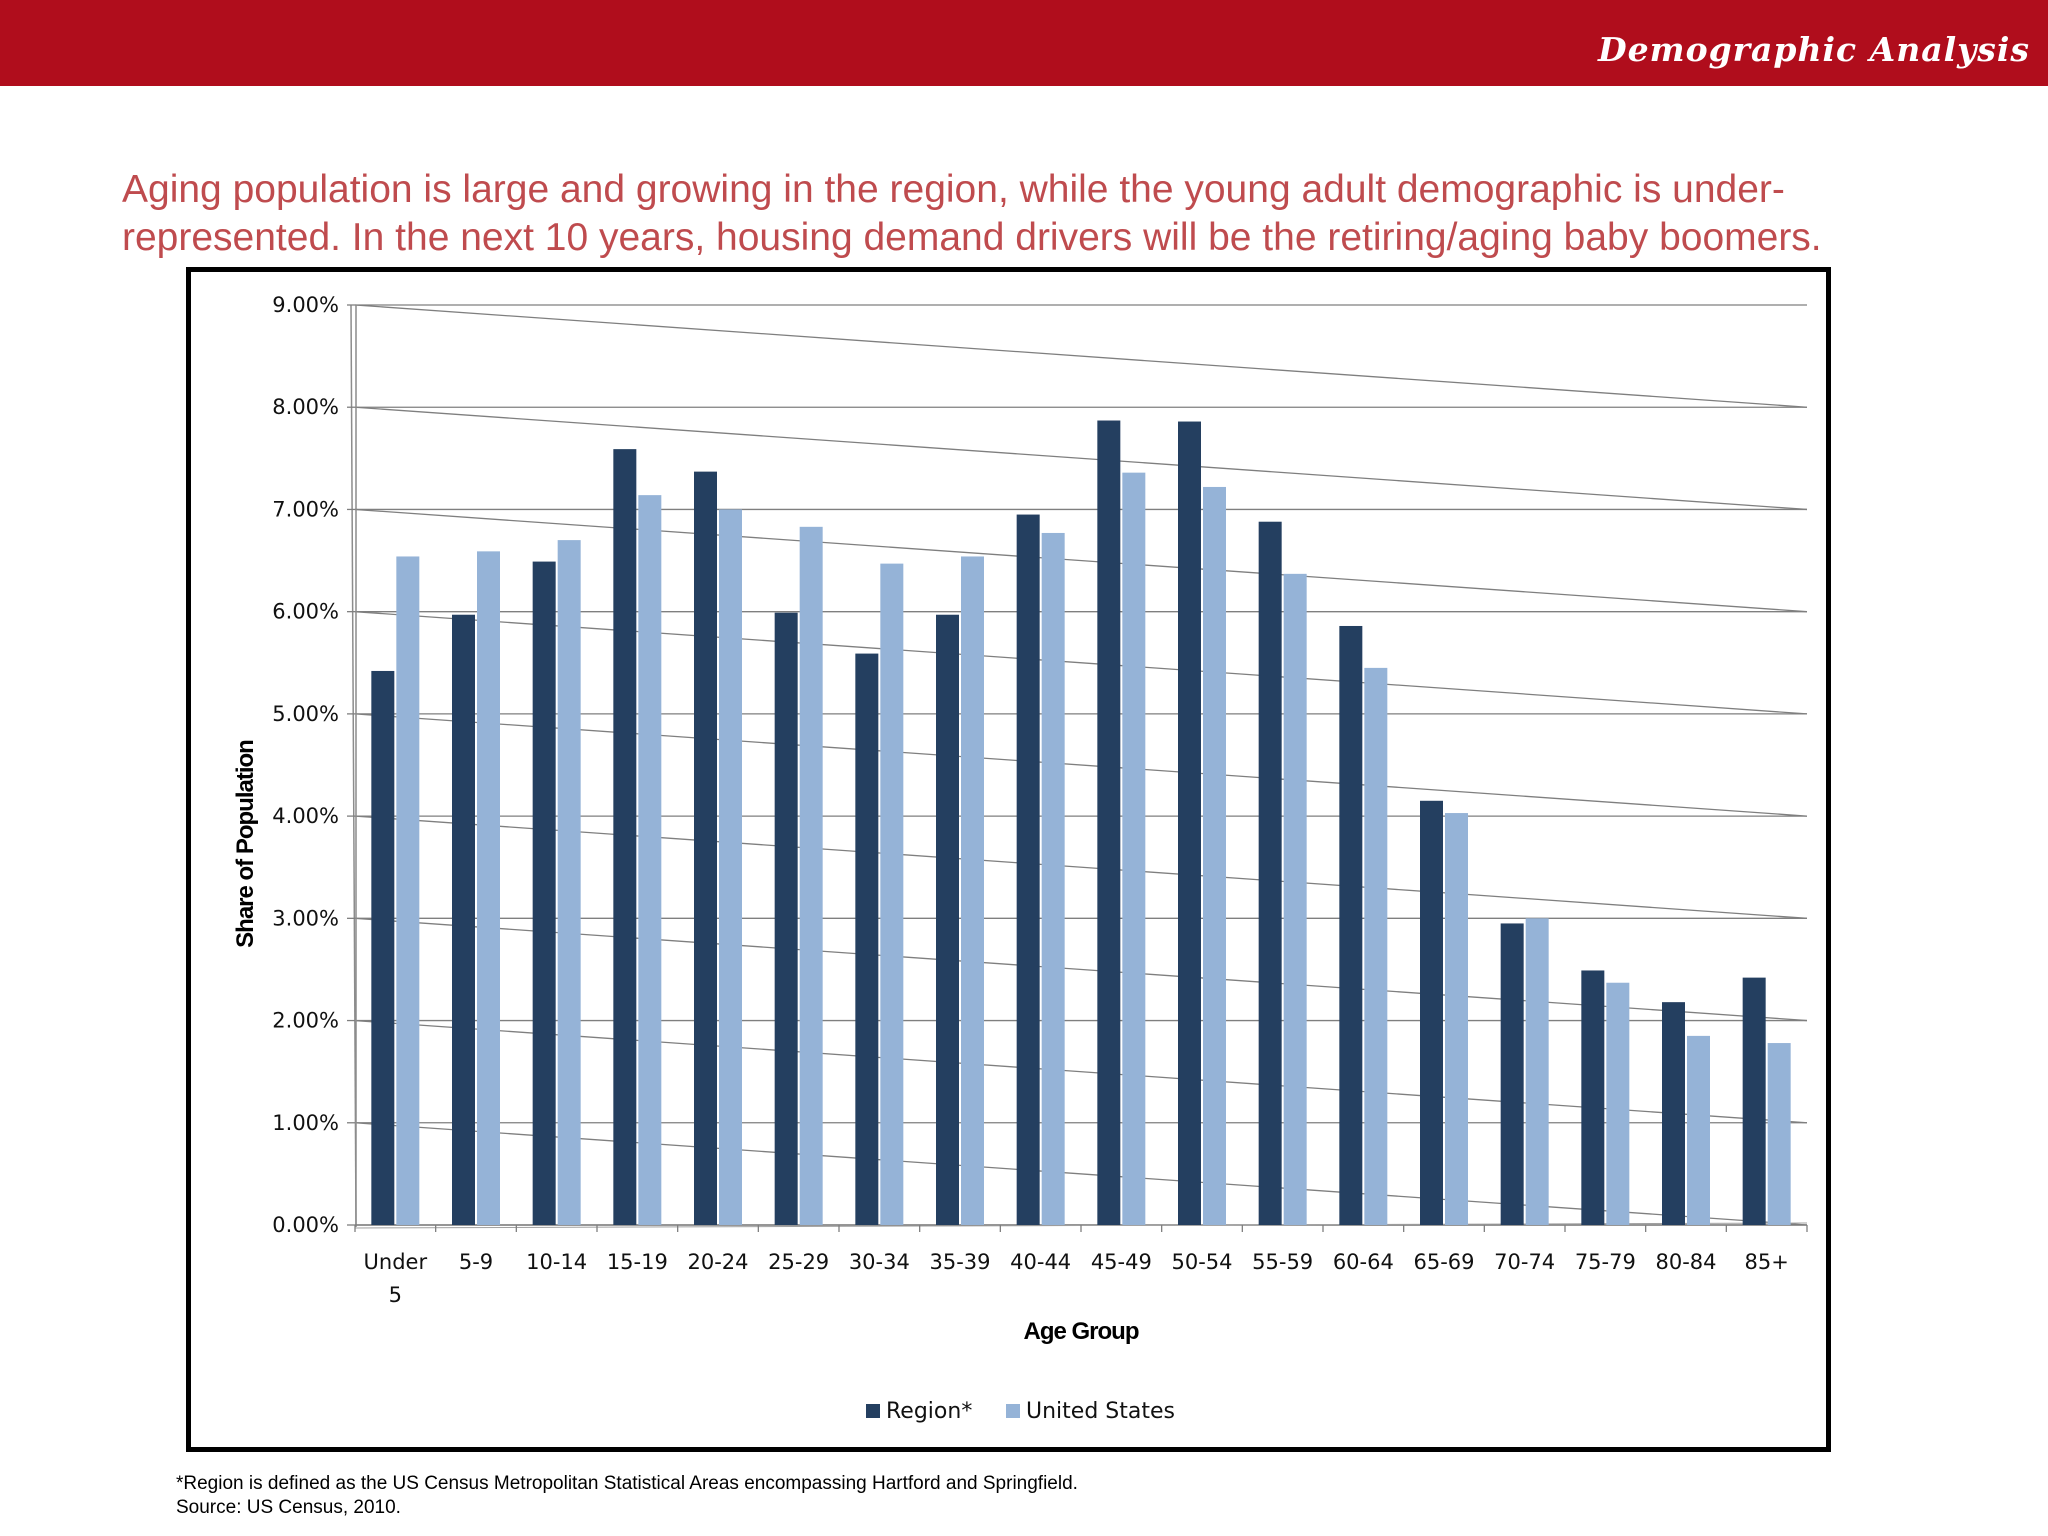 Image resolution: width=2048 pixels, height=1536 pixels. I want to click on x-tick-label: 60-64, so click(1363, 1262).